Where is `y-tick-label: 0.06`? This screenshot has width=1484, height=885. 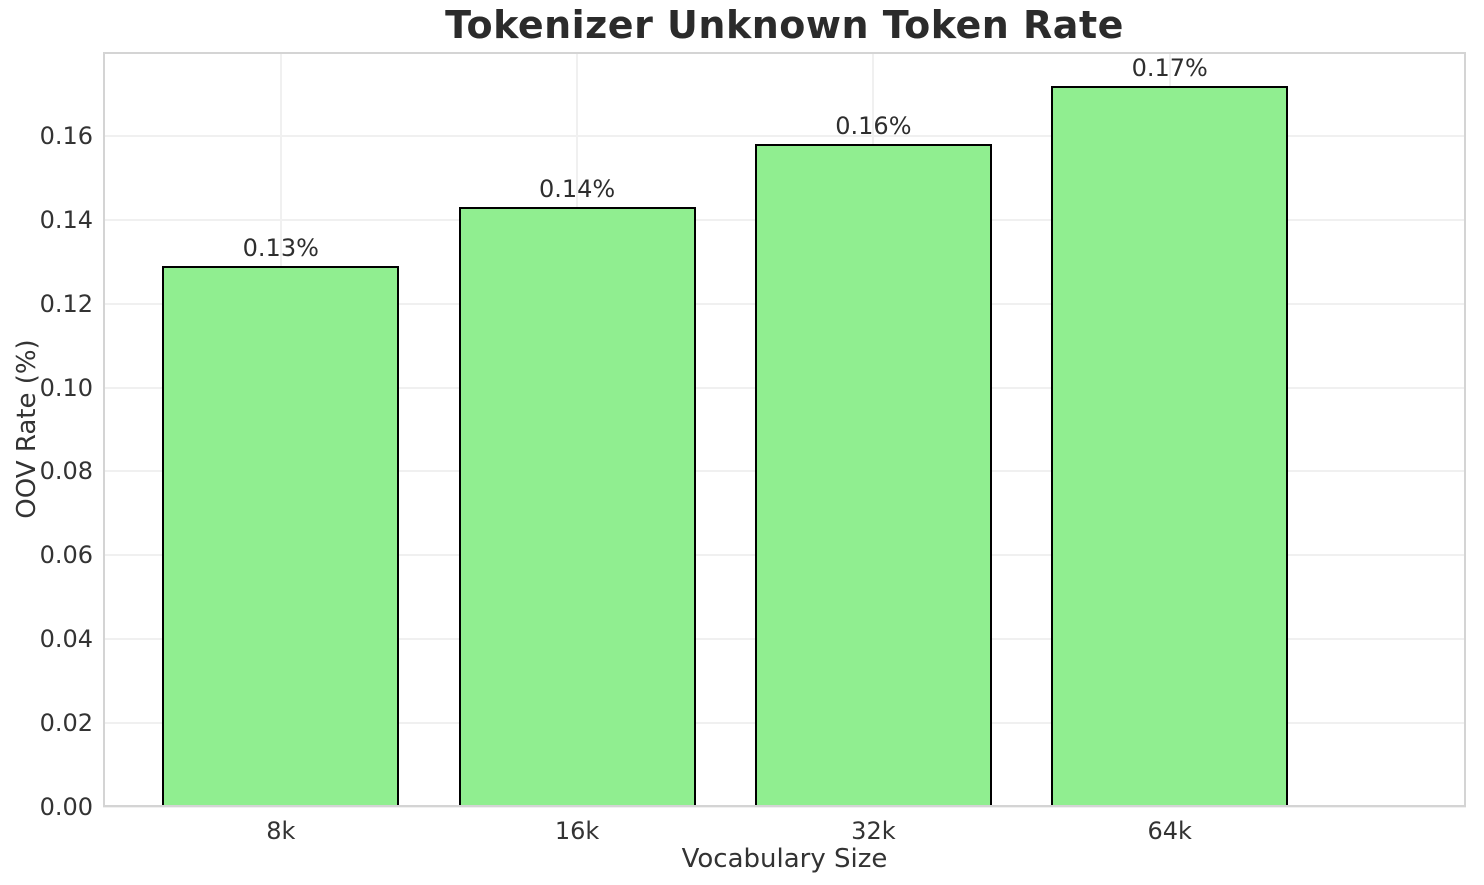
y-tick-label: 0.06 is located at coordinates (66, 555).